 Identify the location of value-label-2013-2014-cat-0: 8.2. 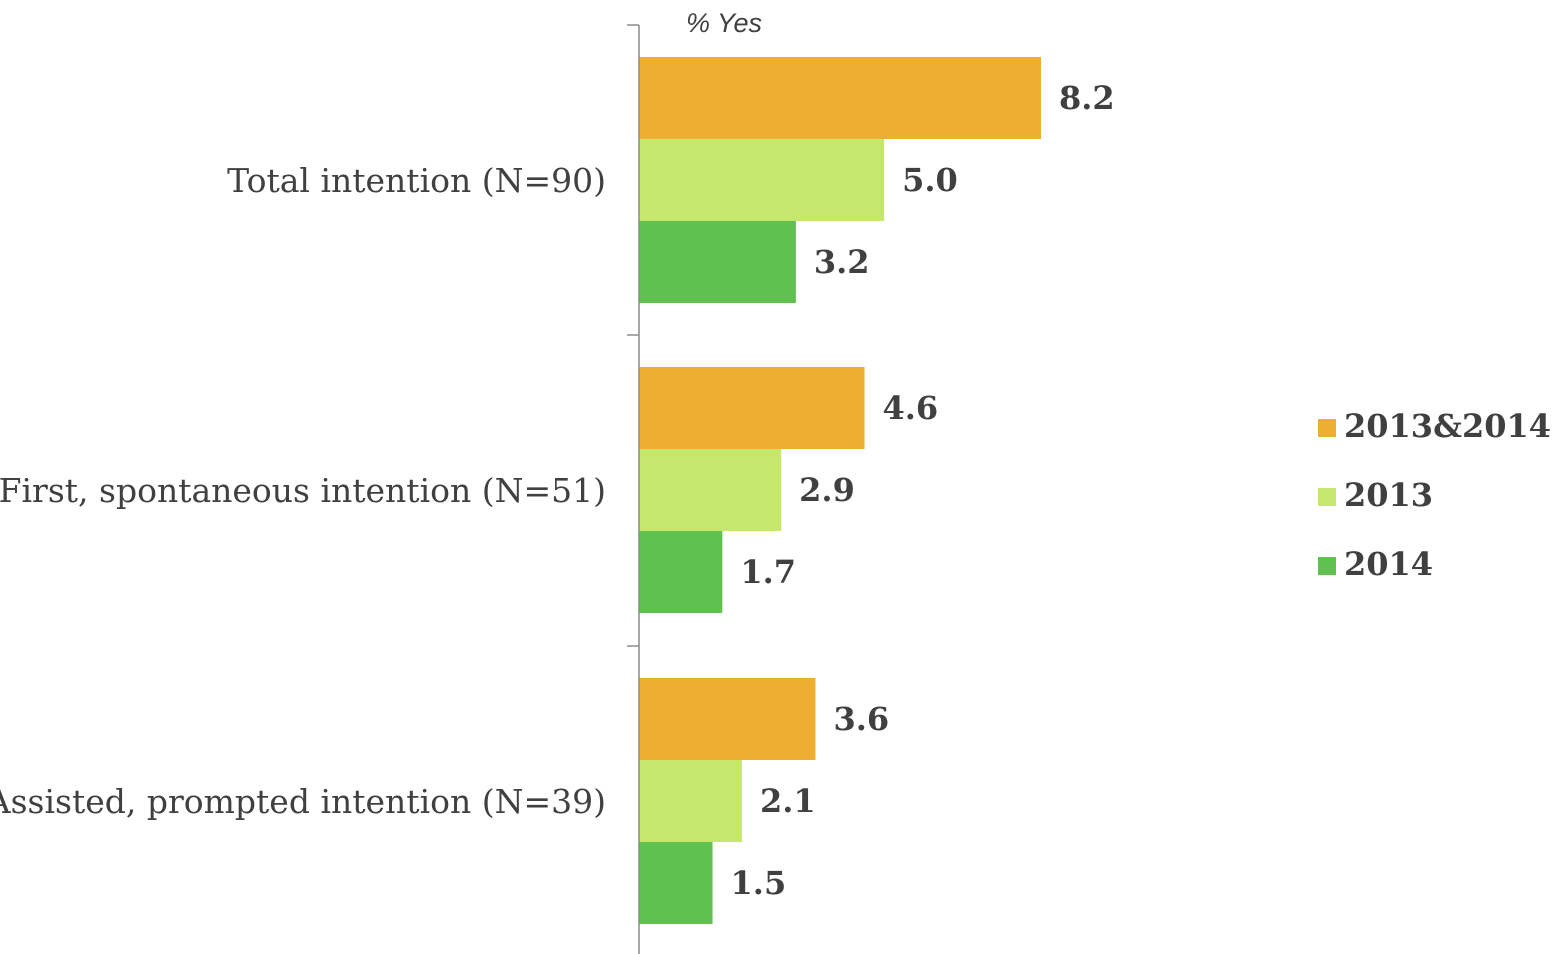
(1087, 98).